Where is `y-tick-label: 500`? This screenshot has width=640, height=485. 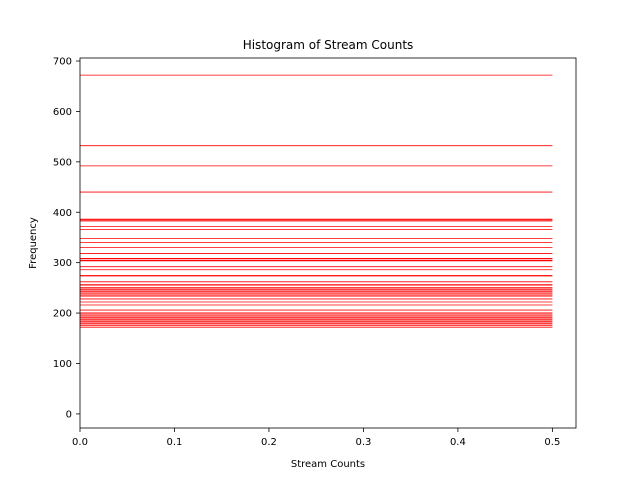 y-tick-label: 500 is located at coordinates (62, 162).